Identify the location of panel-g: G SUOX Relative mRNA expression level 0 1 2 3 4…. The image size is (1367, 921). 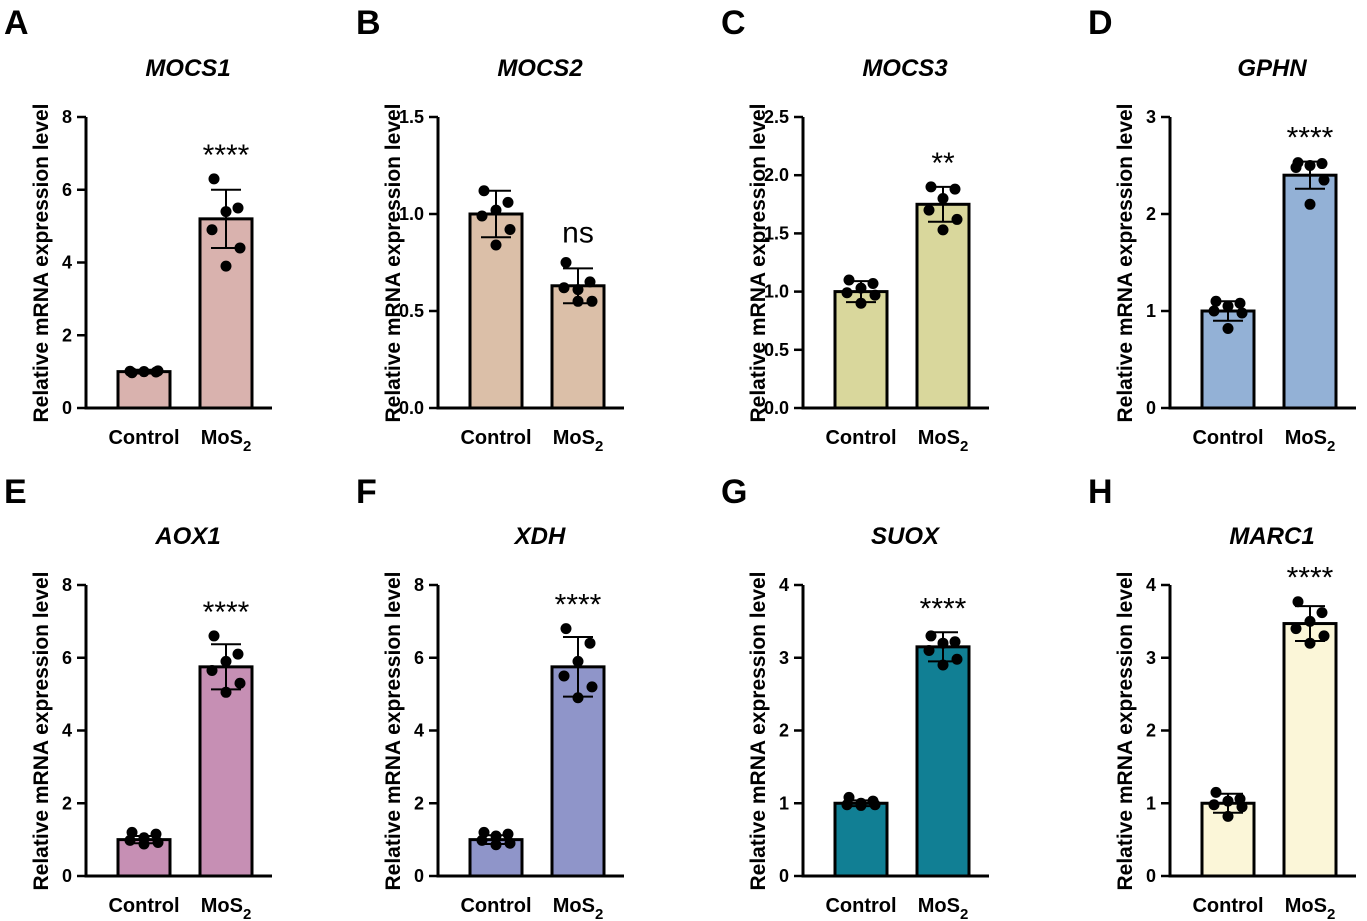
(855, 697).